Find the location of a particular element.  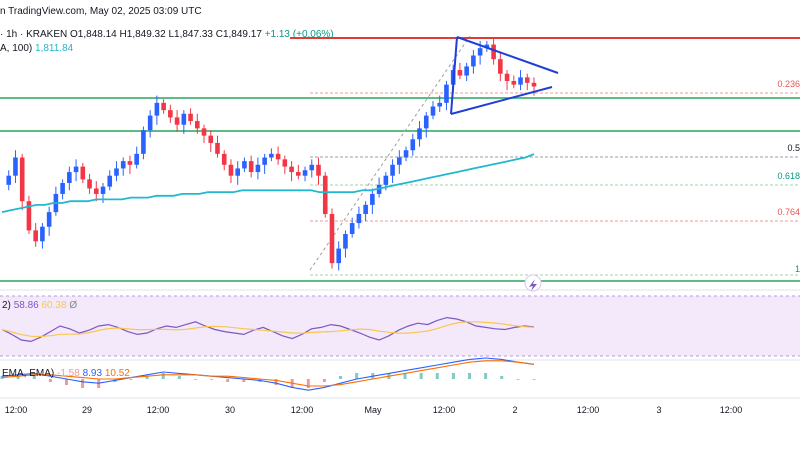

triangle-upper-line is located at coordinates (507, 55).